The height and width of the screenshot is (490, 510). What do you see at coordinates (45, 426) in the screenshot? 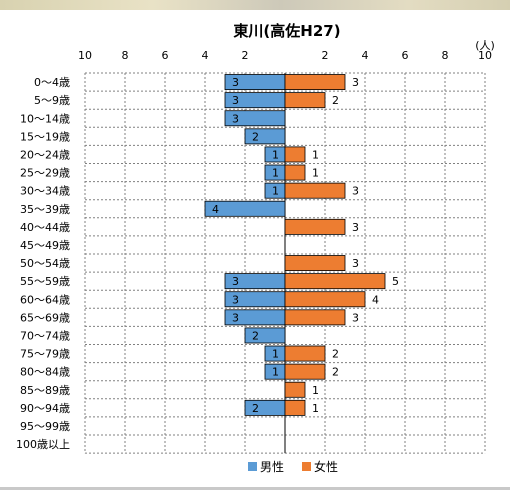
I see `category-label: 95〜99歳` at bounding box center [45, 426].